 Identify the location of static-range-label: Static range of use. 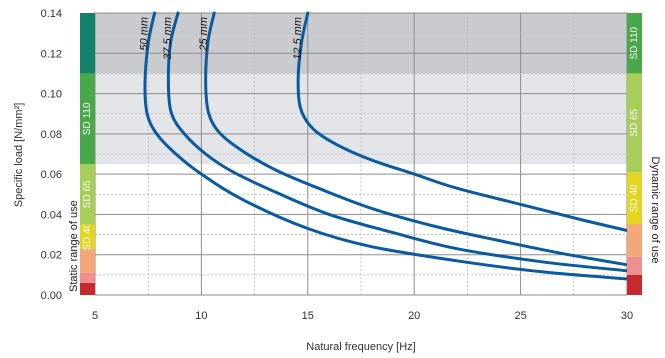
(74, 246).